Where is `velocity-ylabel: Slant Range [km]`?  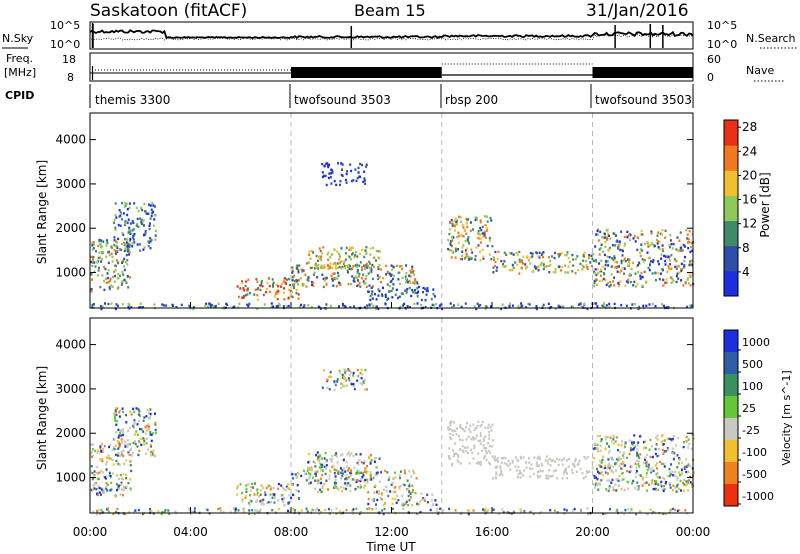
velocity-ylabel: Slant Range [km] is located at coordinates (42, 418).